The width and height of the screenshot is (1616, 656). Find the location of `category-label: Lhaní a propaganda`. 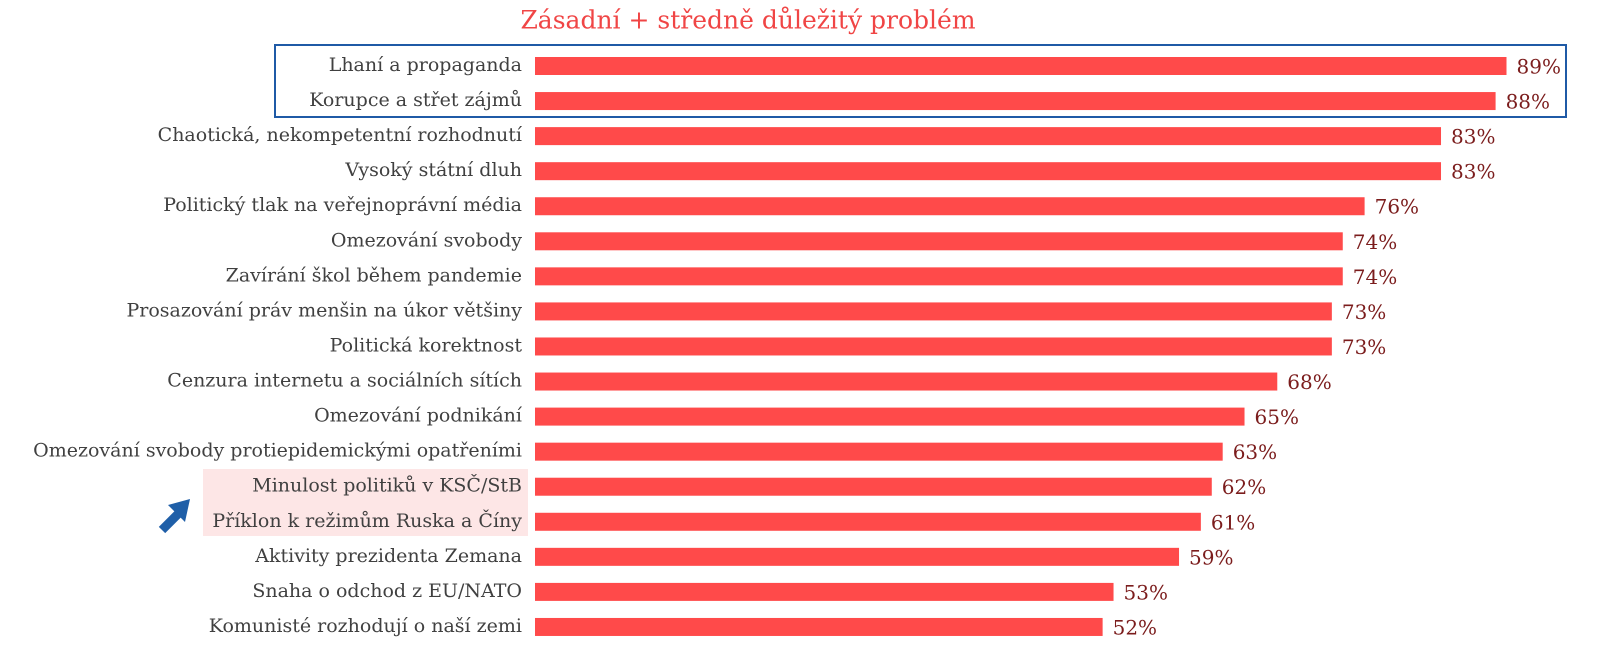

category-label: Lhaní a propaganda is located at coordinates (425, 65).